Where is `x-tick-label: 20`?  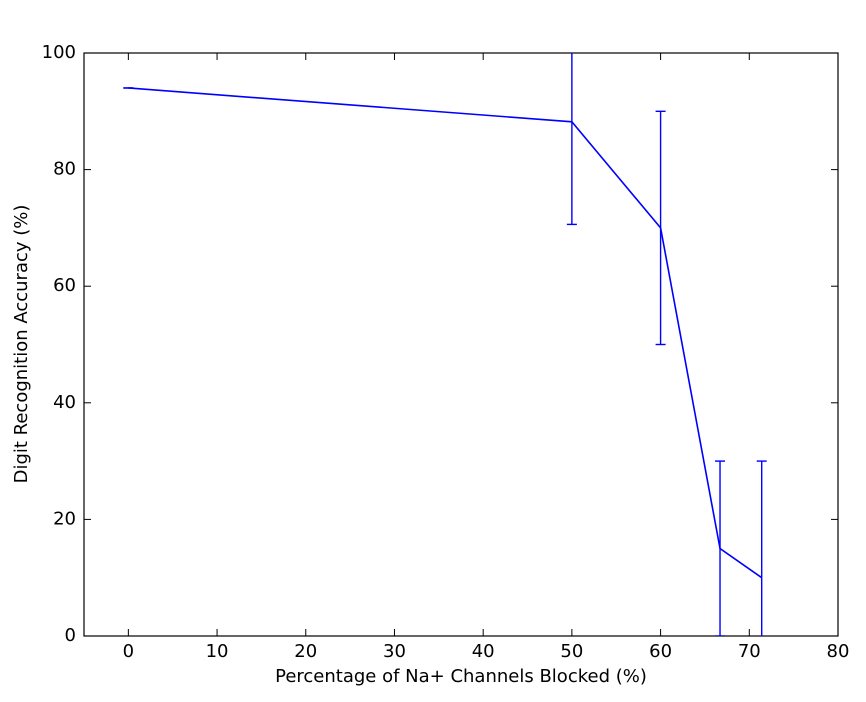
x-tick-label: 20 is located at coordinates (305, 651).